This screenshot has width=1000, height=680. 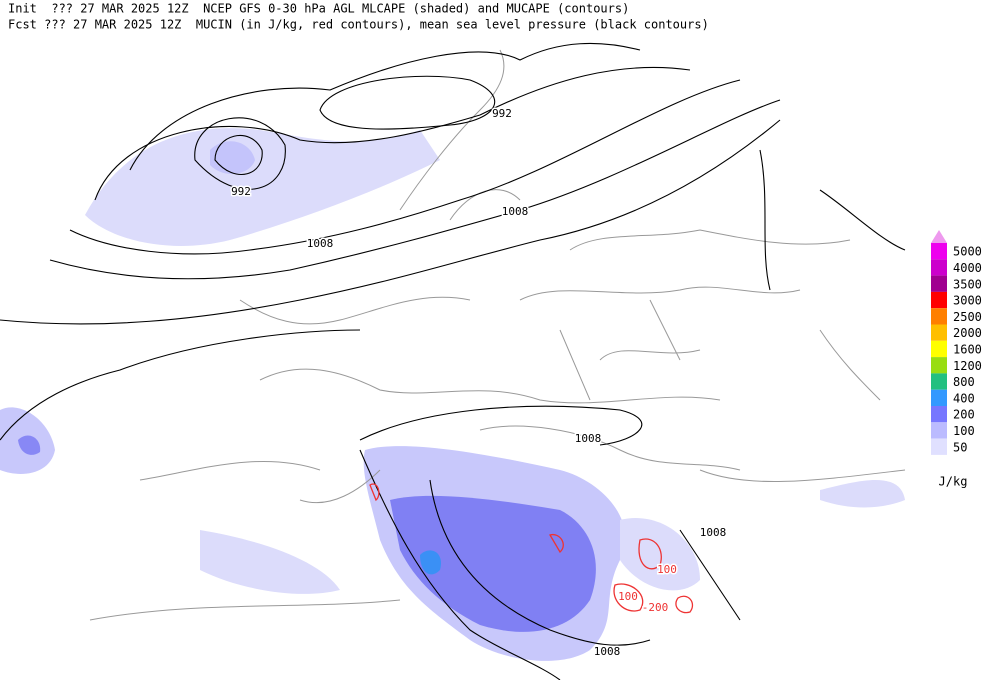 What do you see at coordinates (967, 317) in the screenshot?
I see `legend-label: 2500` at bounding box center [967, 317].